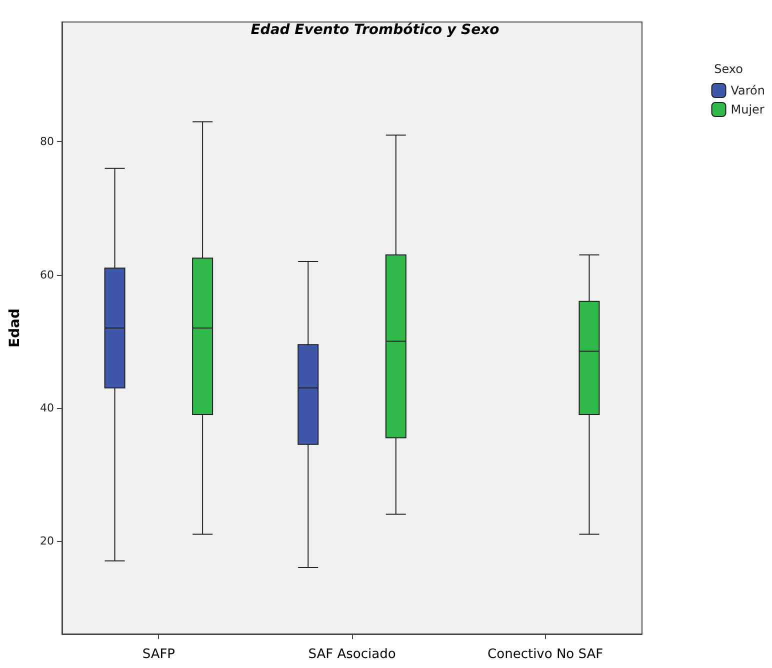 This screenshot has width=772, height=668. I want to click on y-tick-label: 20, so click(47, 541).